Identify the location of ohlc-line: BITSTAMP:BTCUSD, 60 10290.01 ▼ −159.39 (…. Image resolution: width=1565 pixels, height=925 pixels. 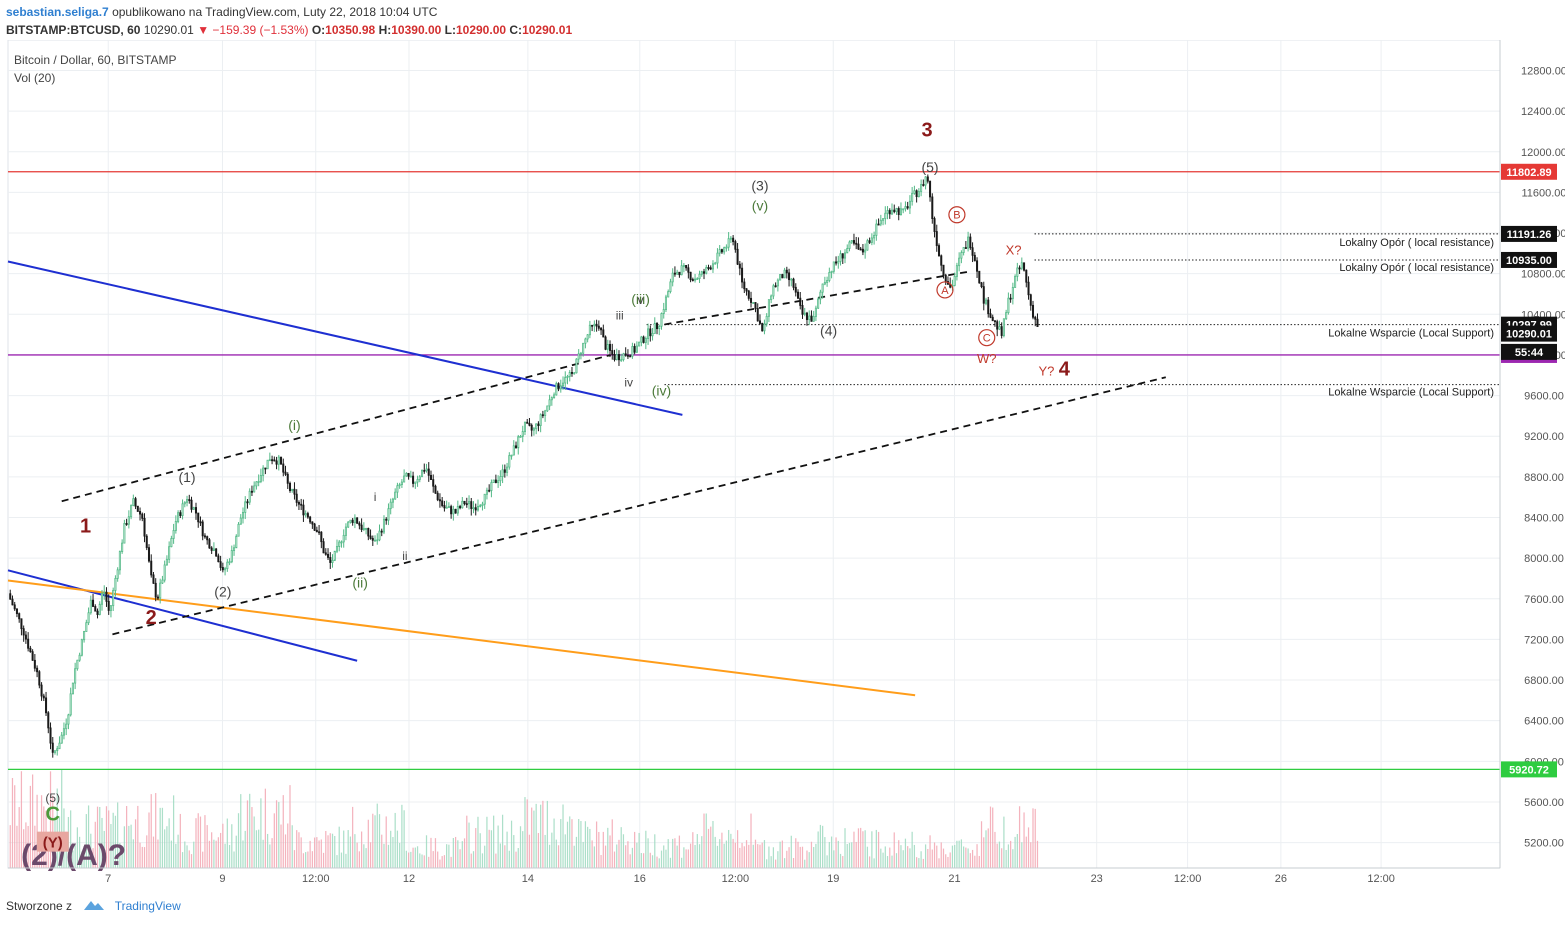
(289, 30).